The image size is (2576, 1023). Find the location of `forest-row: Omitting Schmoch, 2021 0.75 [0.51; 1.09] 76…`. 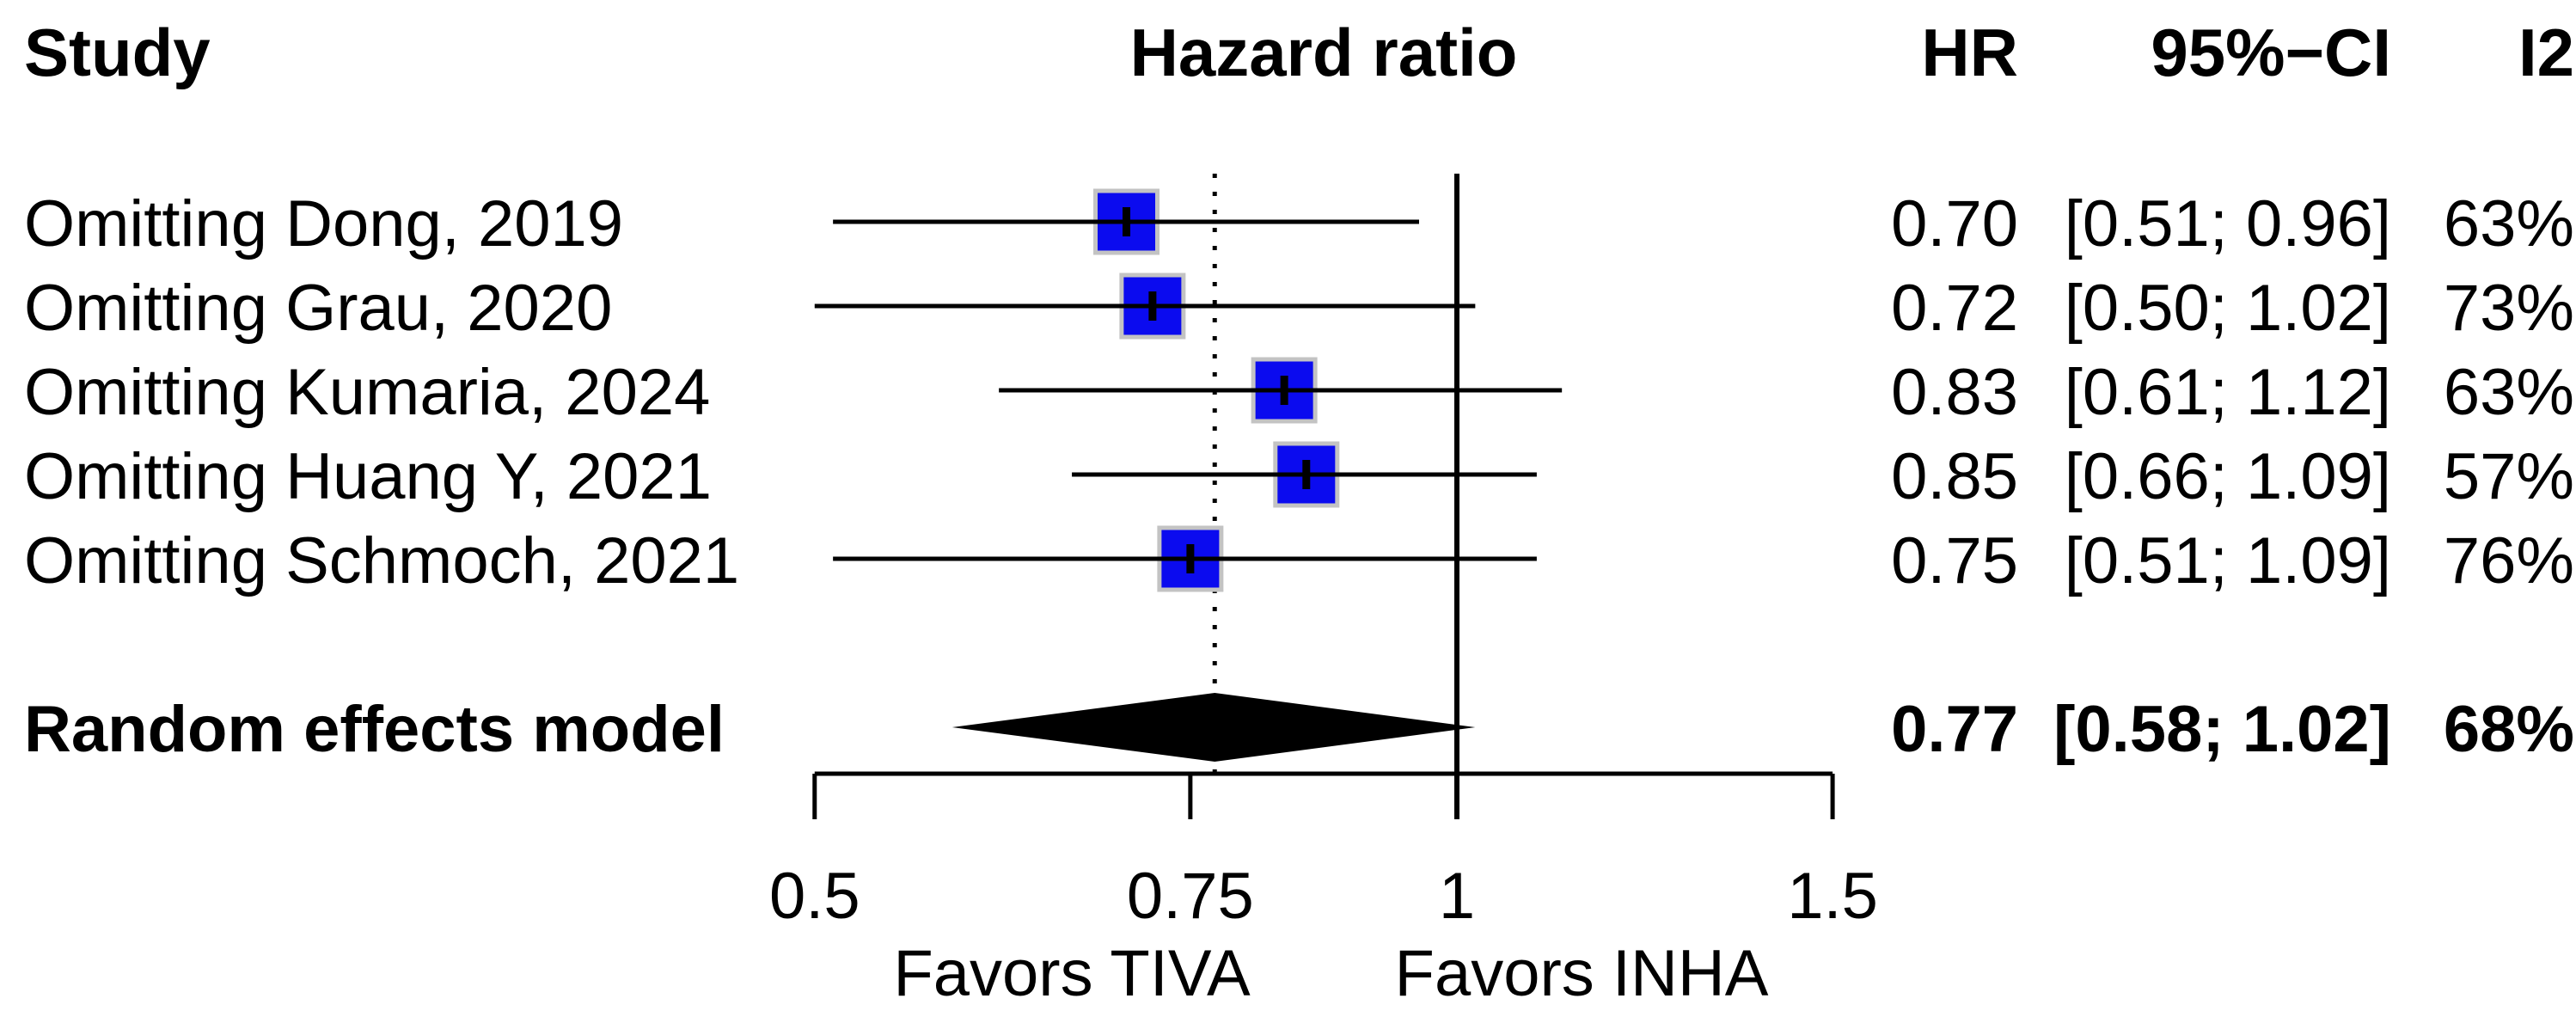

forest-row: Omitting Schmoch, 2021 0.75 [0.51; 1.09] 76… is located at coordinates (1299, 560).